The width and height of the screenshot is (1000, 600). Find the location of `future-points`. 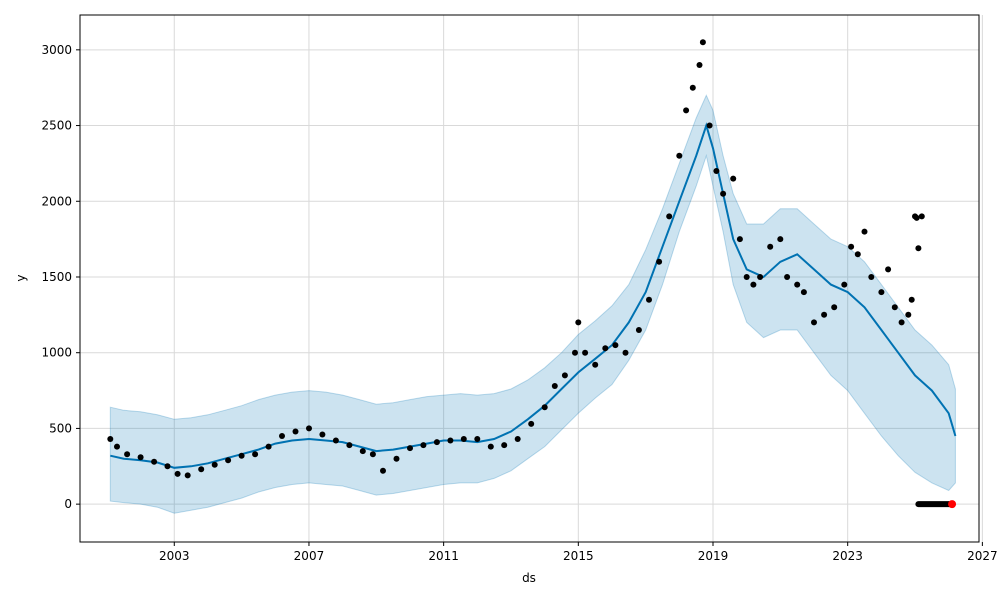

future-points is located at coordinates (936, 504).